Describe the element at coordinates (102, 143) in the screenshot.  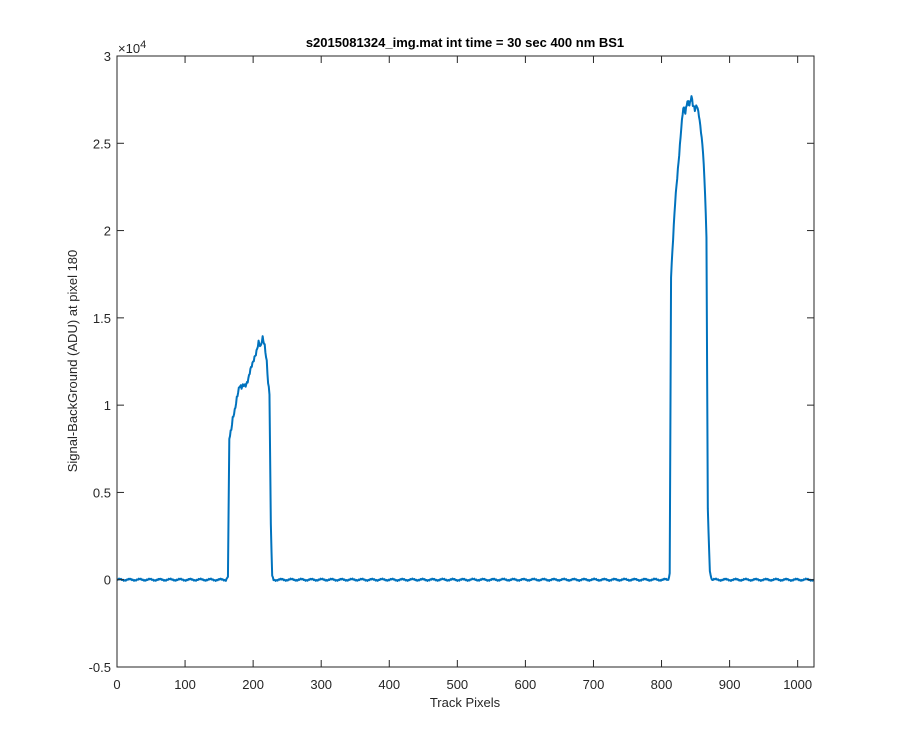
I see `y-tick-label: 2.5` at that location.